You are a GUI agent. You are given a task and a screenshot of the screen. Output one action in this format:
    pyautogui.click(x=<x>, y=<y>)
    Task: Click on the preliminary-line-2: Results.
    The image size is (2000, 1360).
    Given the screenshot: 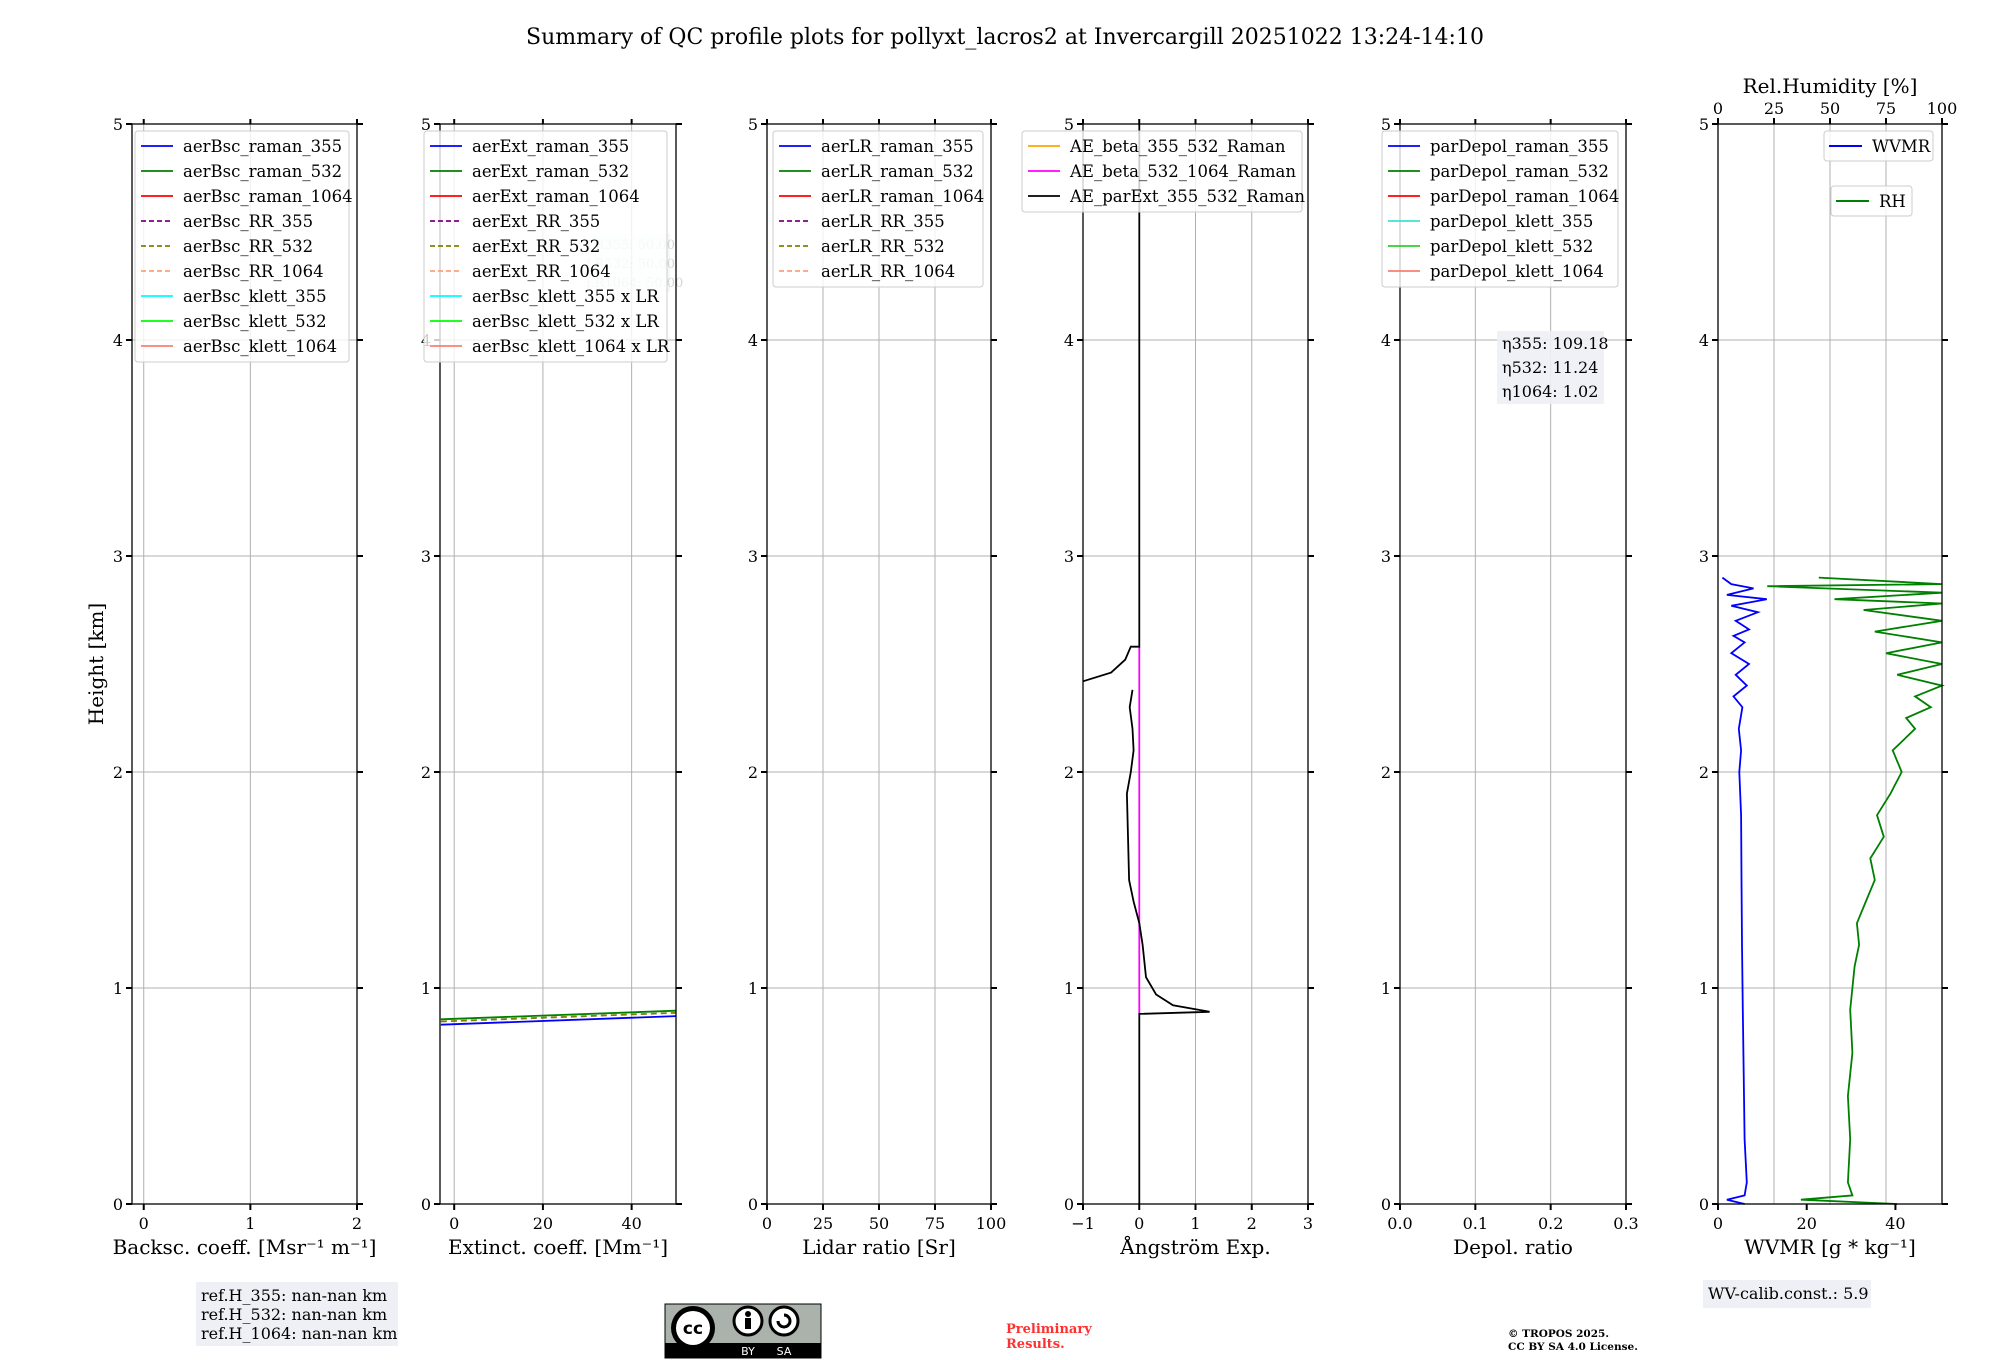 What is the action you would take?
    pyautogui.click(x=1035, y=1344)
    